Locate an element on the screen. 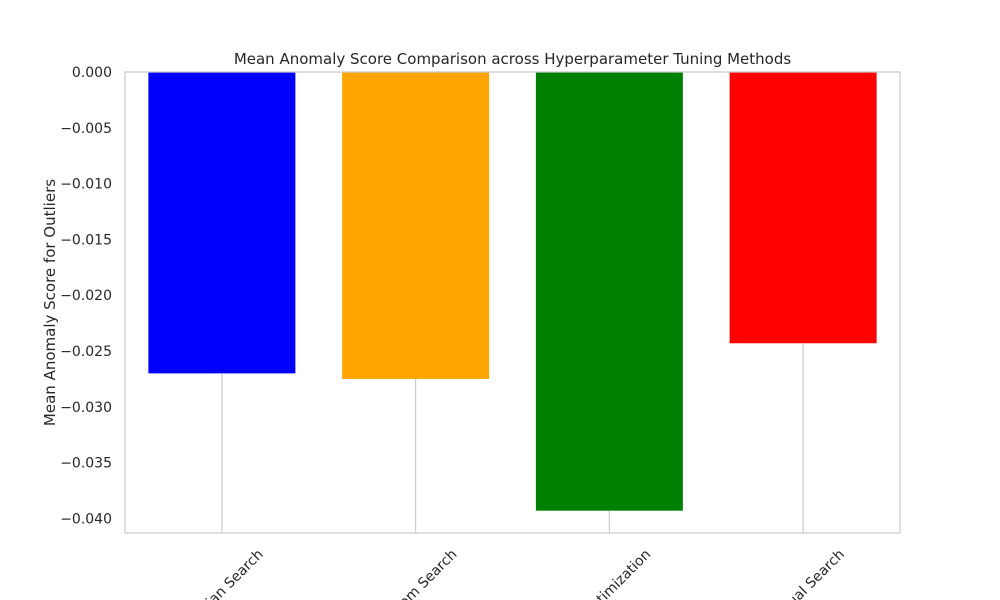 The width and height of the screenshot is (1000, 600). y-tick-label: −0.025 is located at coordinates (86, 352).